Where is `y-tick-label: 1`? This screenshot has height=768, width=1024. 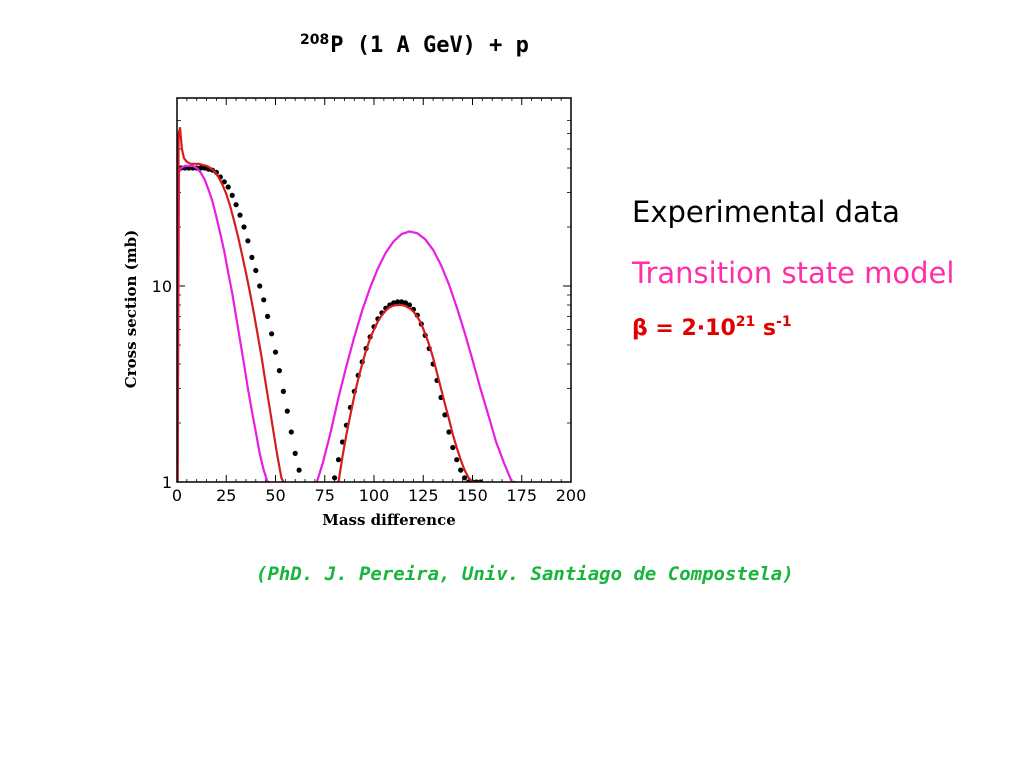
y-tick-label: 1 is located at coordinates (167, 482).